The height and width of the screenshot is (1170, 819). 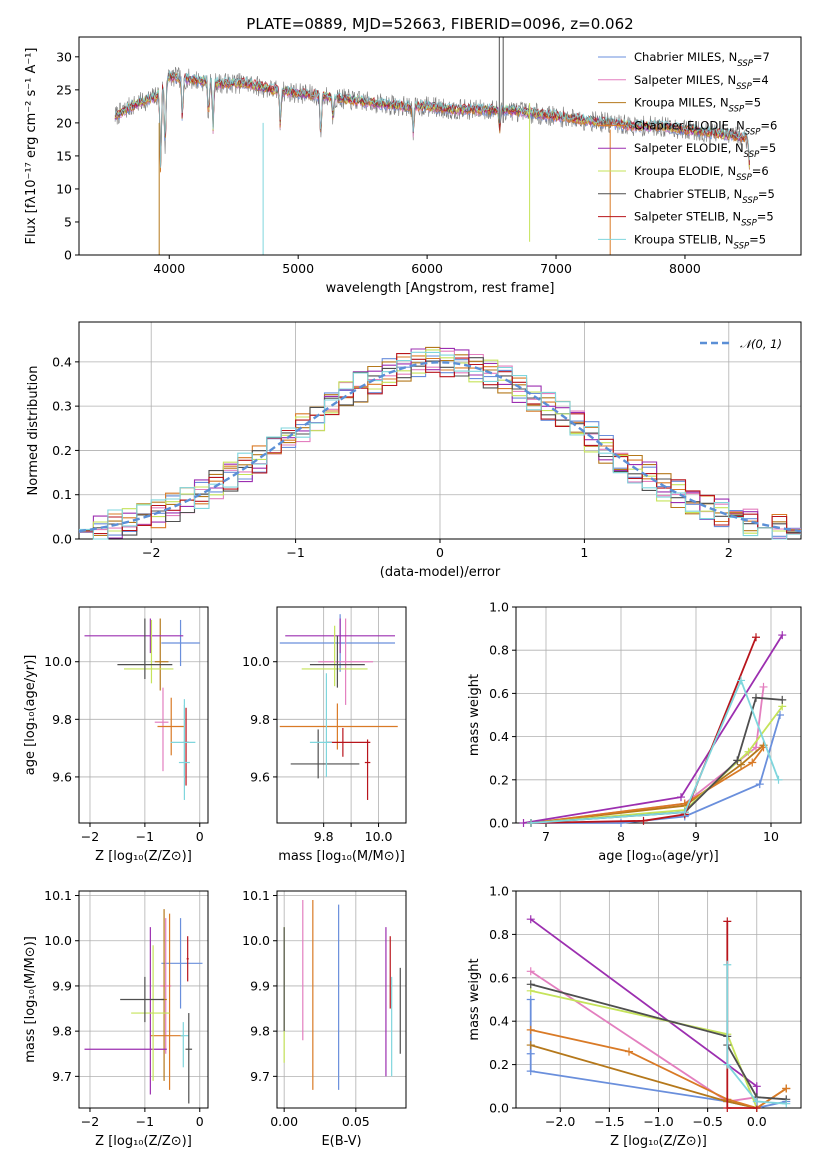 I want to click on model-spectrum-line, so click(x=432, y=119).